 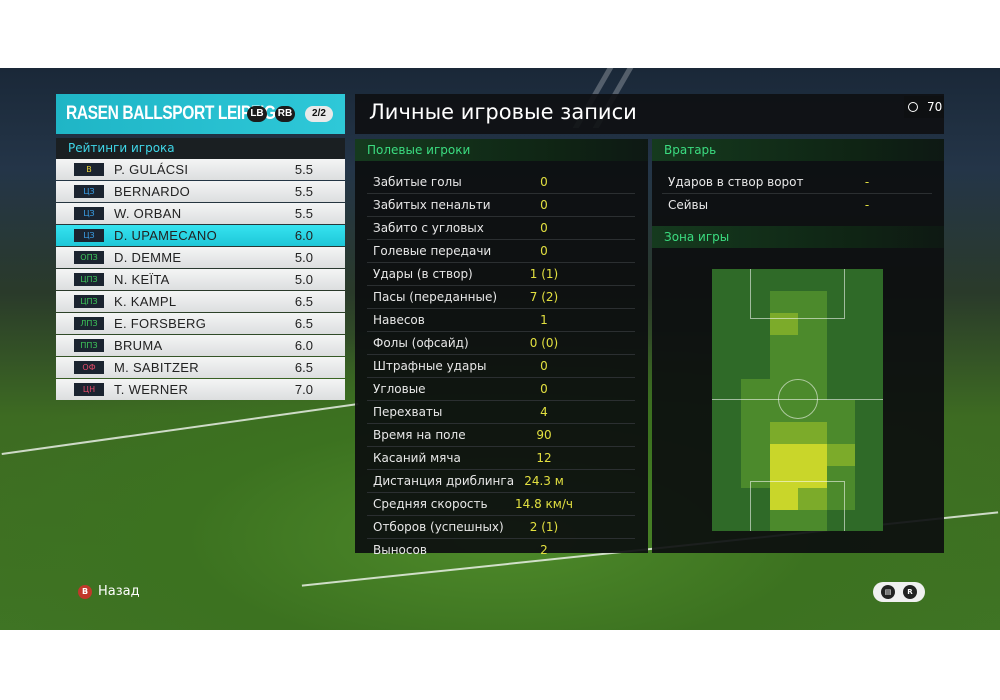 What do you see at coordinates (910, 592) in the screenshot?
I see `rs-button-icon: R` at bounding box center [910, 592].